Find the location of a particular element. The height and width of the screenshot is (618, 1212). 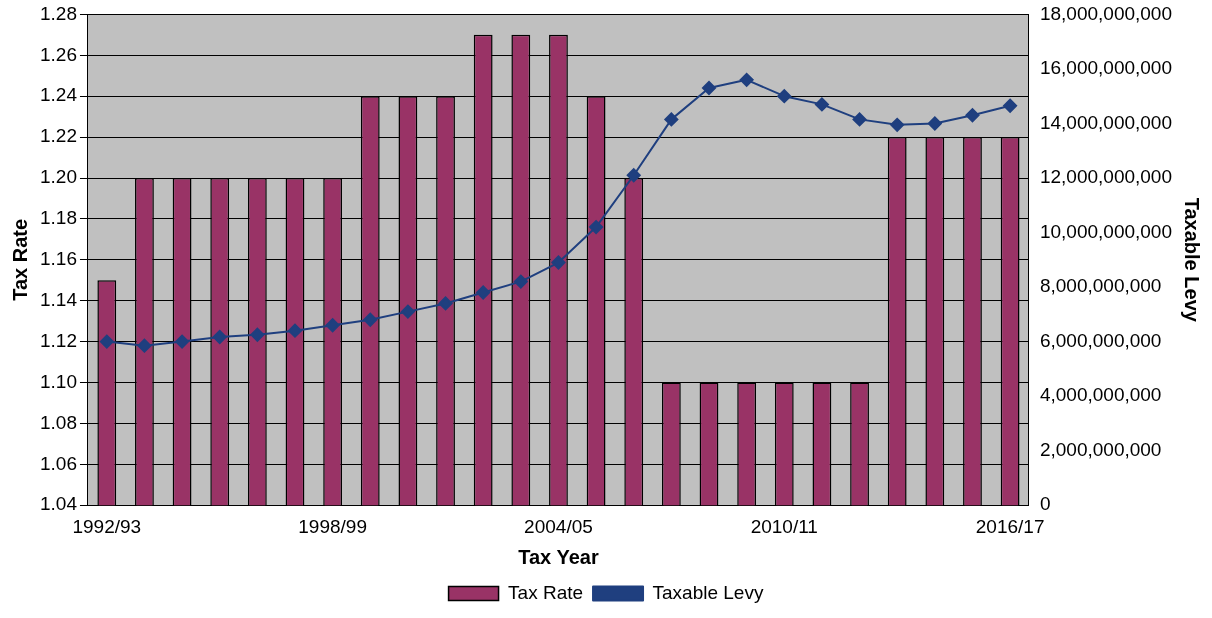

y-tick-label: 1.16 is located at coordinates (58, 259).